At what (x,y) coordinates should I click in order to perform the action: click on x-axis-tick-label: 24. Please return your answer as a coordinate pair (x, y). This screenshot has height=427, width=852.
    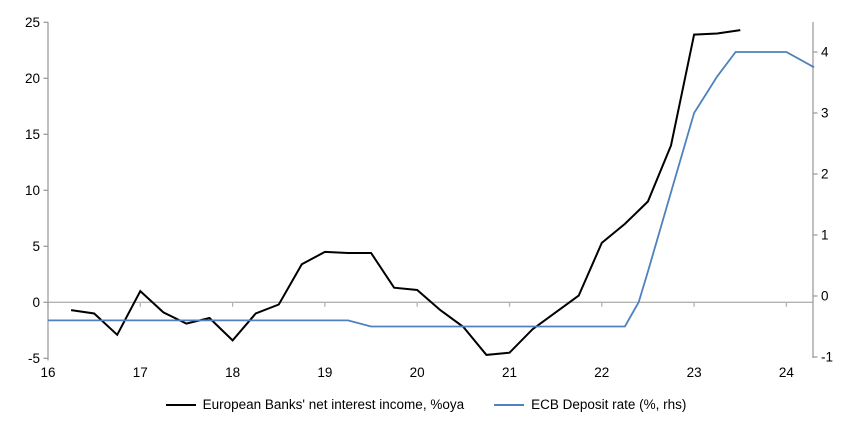
    Looking at the image, I should click on (787, 372).